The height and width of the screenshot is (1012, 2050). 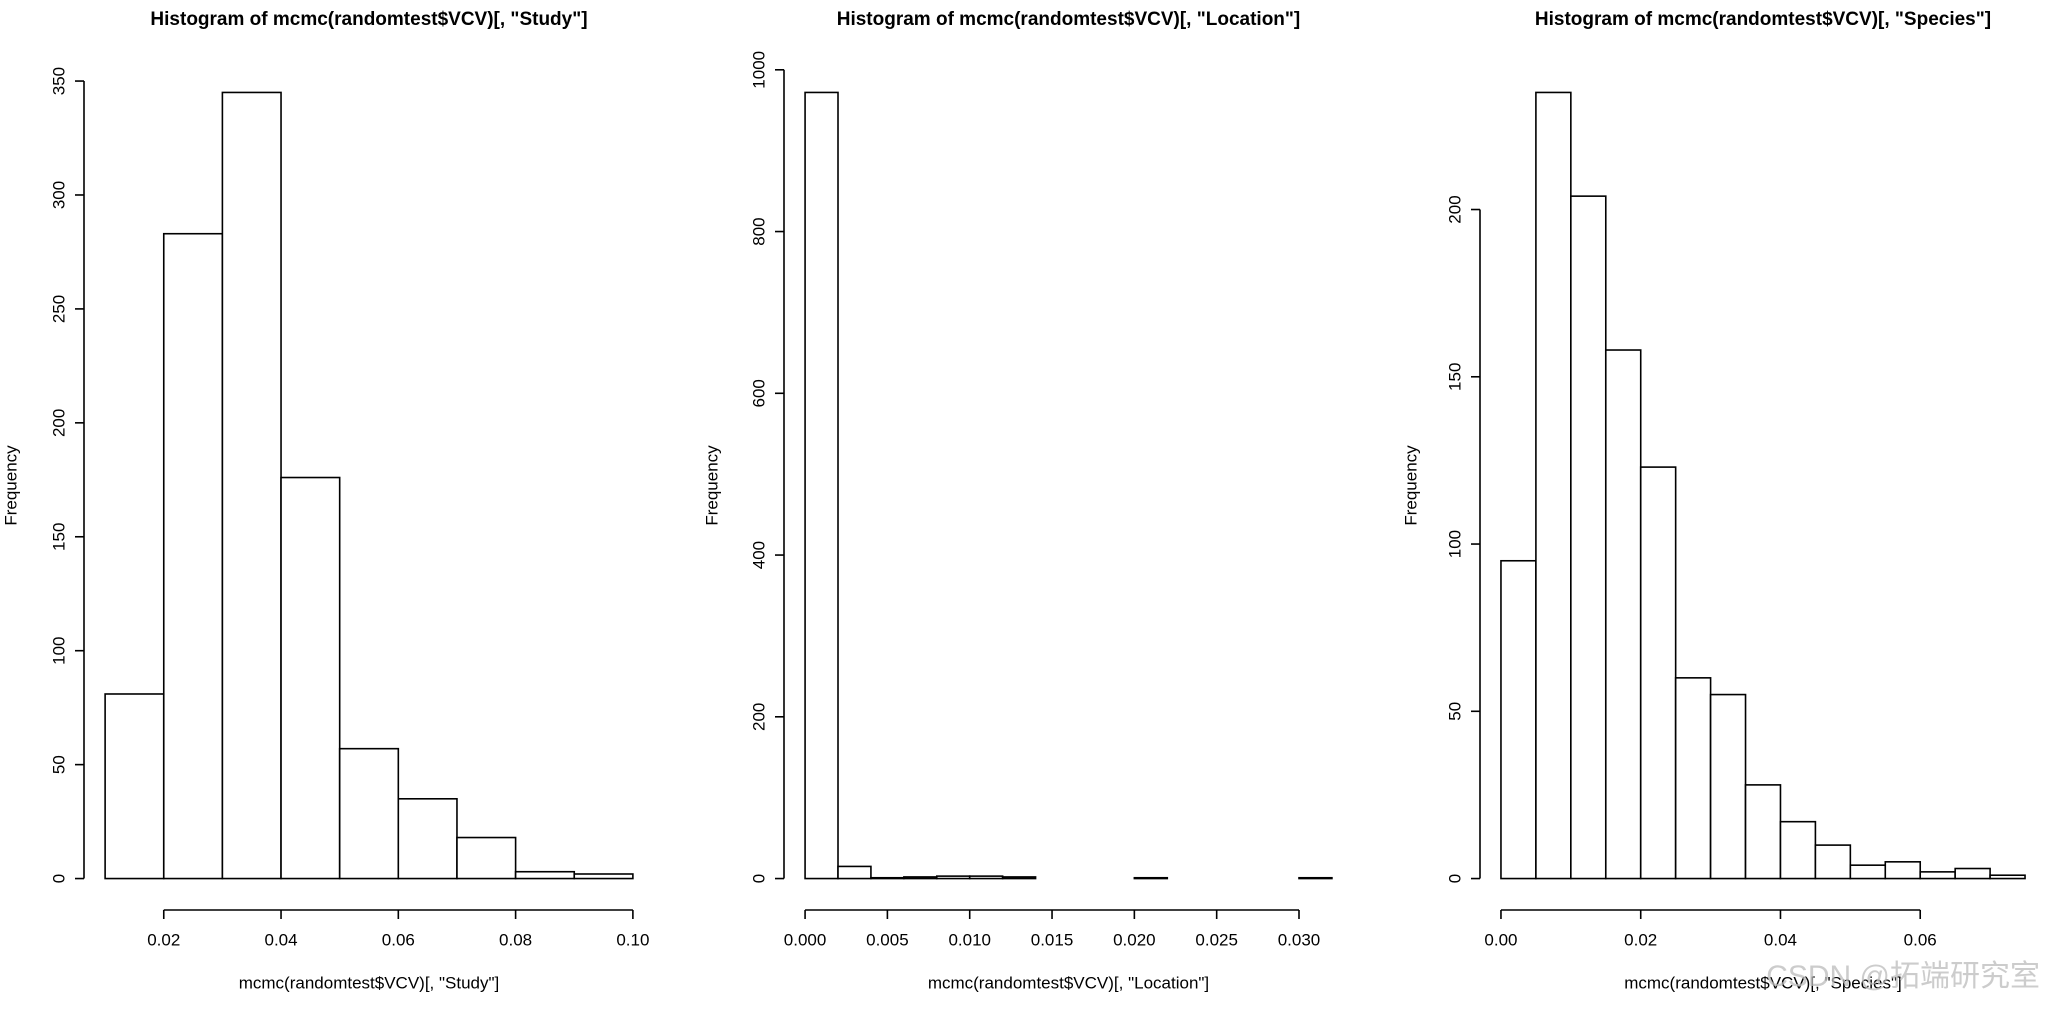 I want to click on x-tick-label: 0.10, so click(x=632, y=939).